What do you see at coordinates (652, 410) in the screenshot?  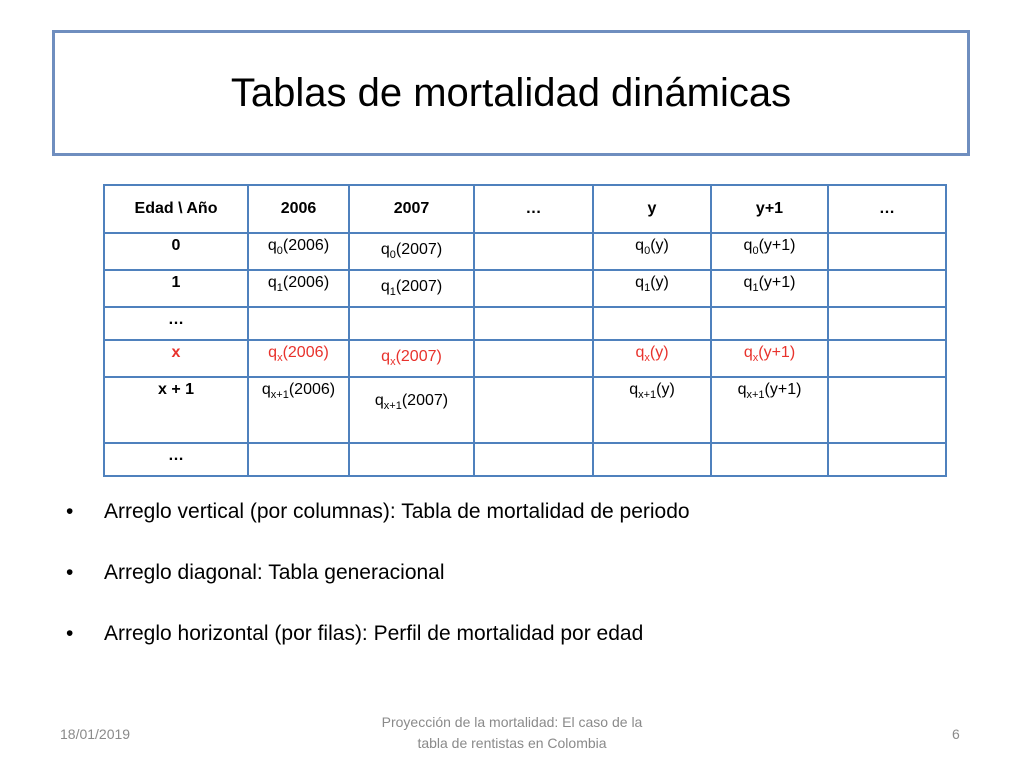 I see `q-cell: qx+1(y)` at bounding box center [652, 410].